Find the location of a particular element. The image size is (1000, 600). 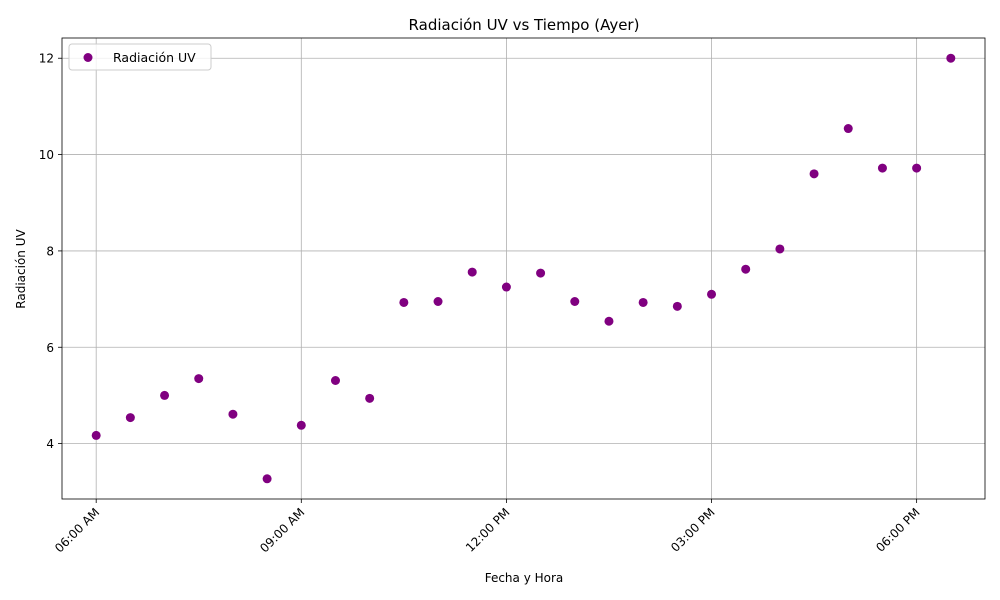

y-tick-label: 8 is located at coordinates (50, 251).